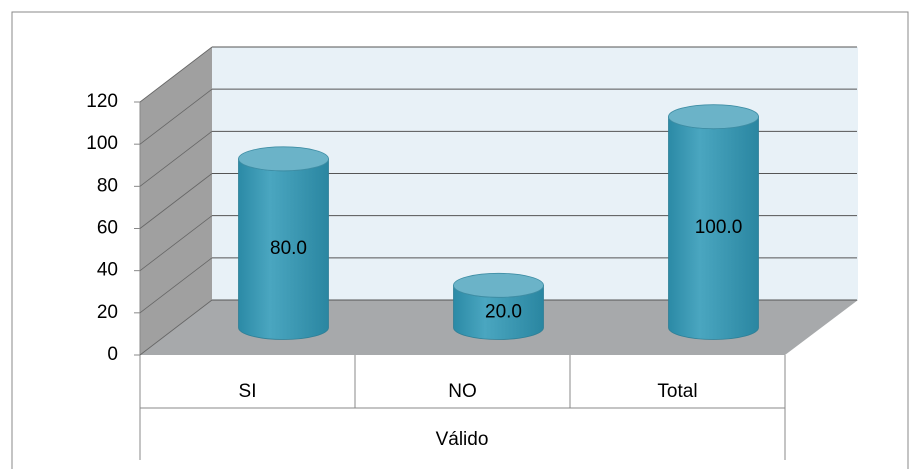 The width and height of the screenshot is (922, 469). What do you see at coordinates (102, 143) in the screenshot?
I see `y-tick-label: 100` at bounding box center [102, 143].